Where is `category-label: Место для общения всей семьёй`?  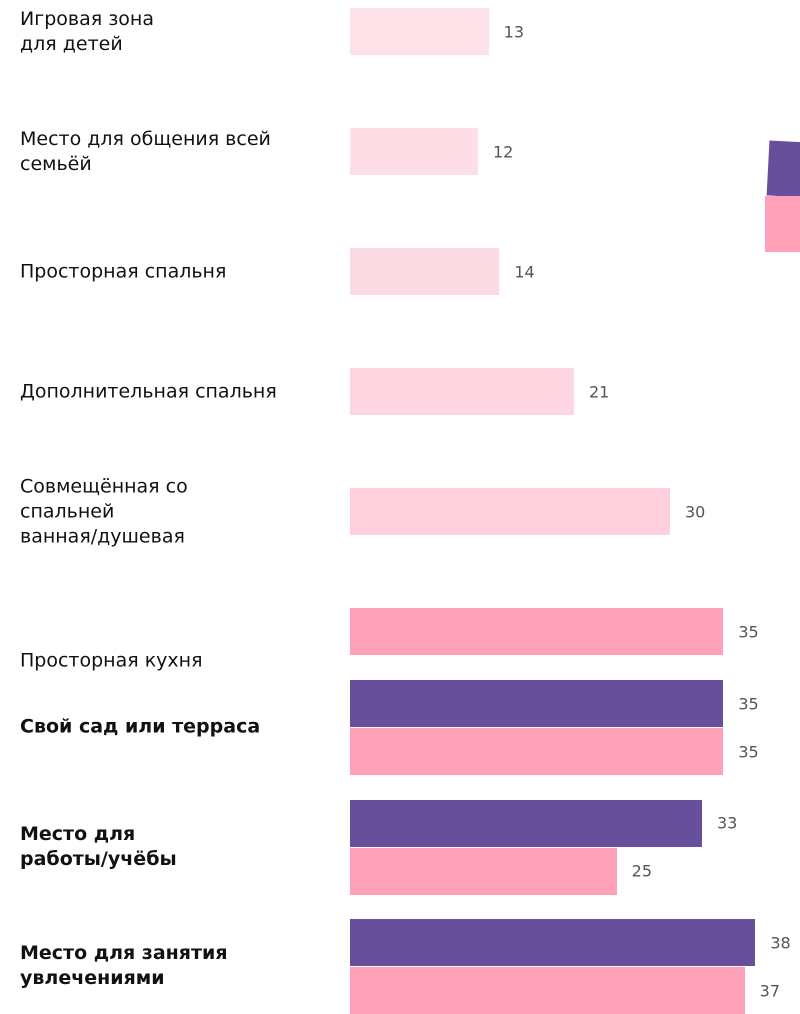
category-label: Место для общения всей семьёй is located at coordinates (145, 151).